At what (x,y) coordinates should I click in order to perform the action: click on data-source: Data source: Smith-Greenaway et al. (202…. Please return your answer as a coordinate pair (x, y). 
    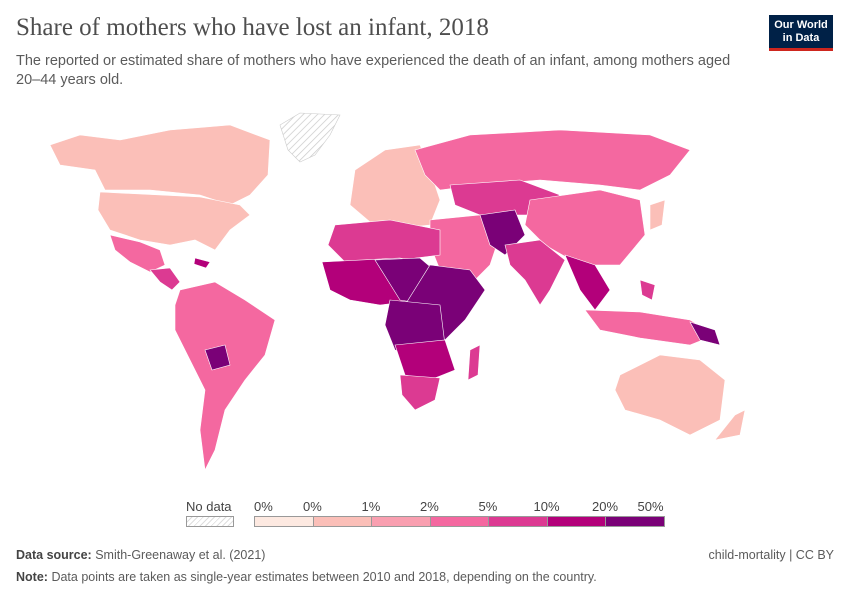
    Looking at the image, I should click on (140, 555).